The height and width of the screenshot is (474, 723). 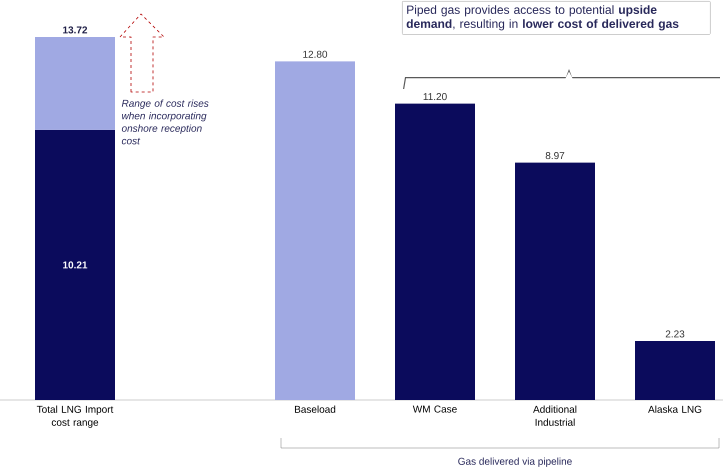 I want to click on data-label: 11.20, so click(x=435, y=96).